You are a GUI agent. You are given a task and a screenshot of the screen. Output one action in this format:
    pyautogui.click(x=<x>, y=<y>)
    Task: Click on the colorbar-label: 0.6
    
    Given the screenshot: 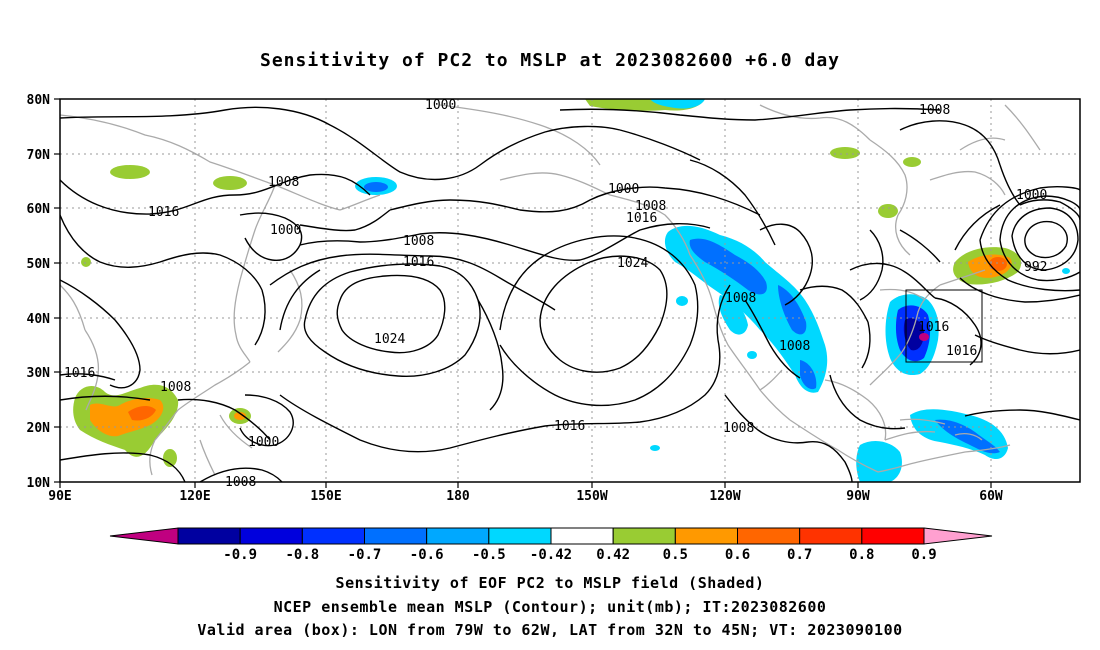 What is the action you would take?
    pyautogui.click(x=737, y=555)
    